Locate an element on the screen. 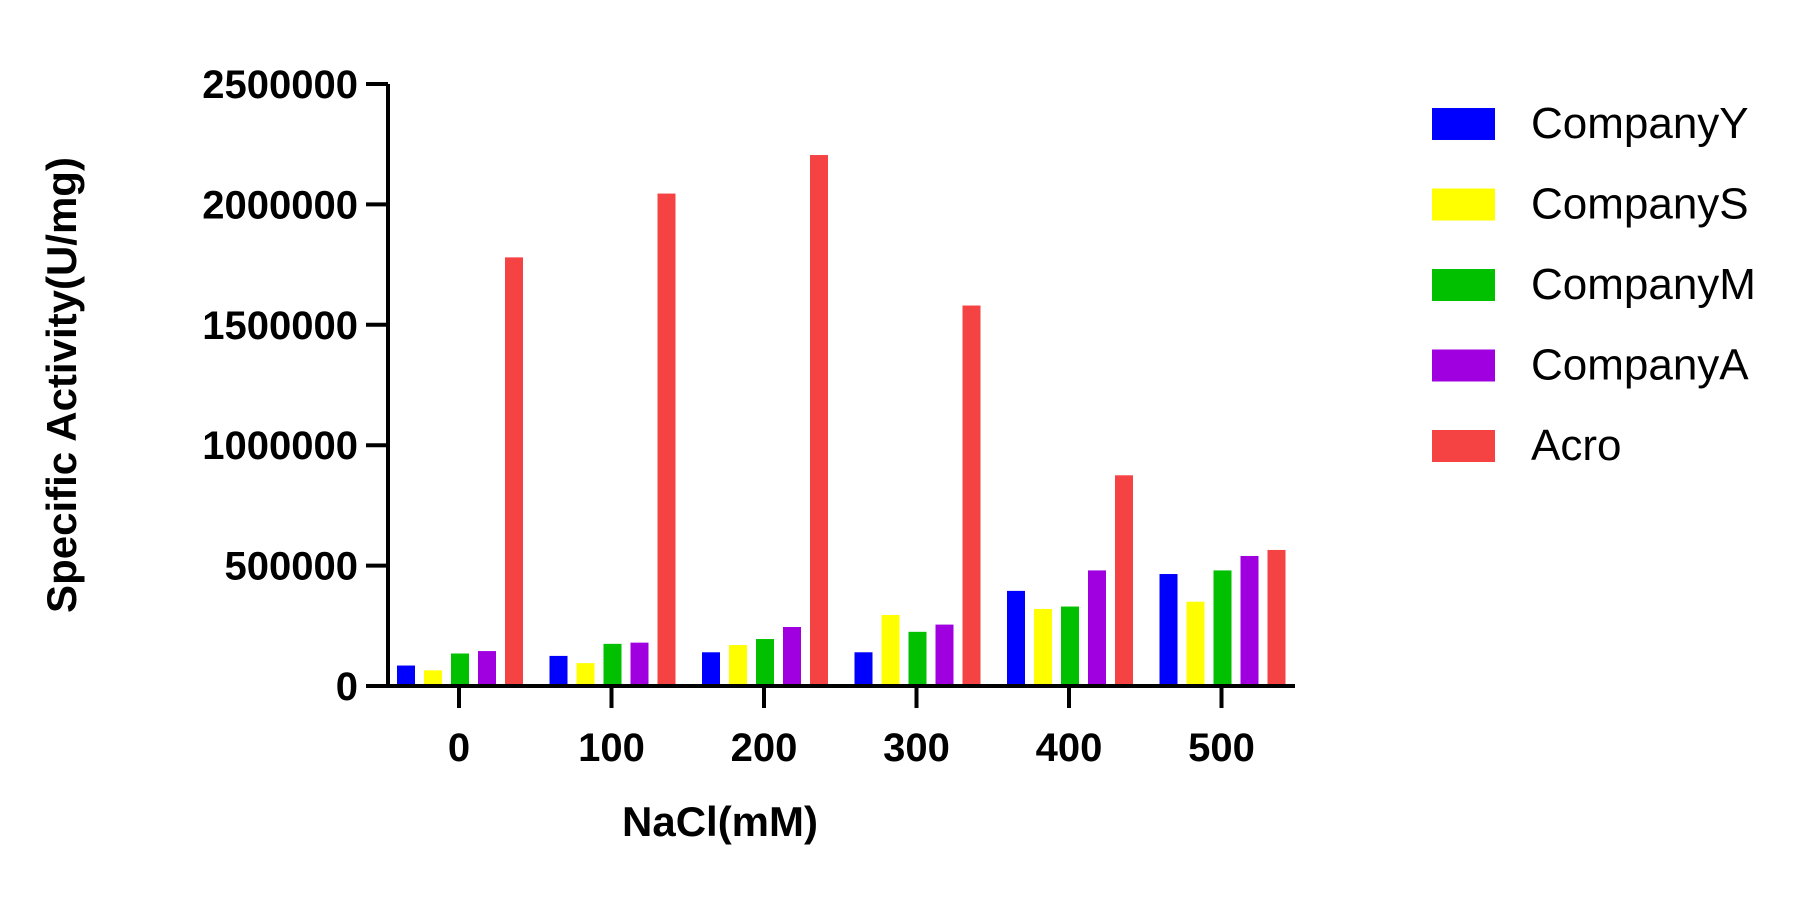 This screenshot has height=907, width=1818. legend-label-companya: CompanyA is located at coordinates (1640, 365).